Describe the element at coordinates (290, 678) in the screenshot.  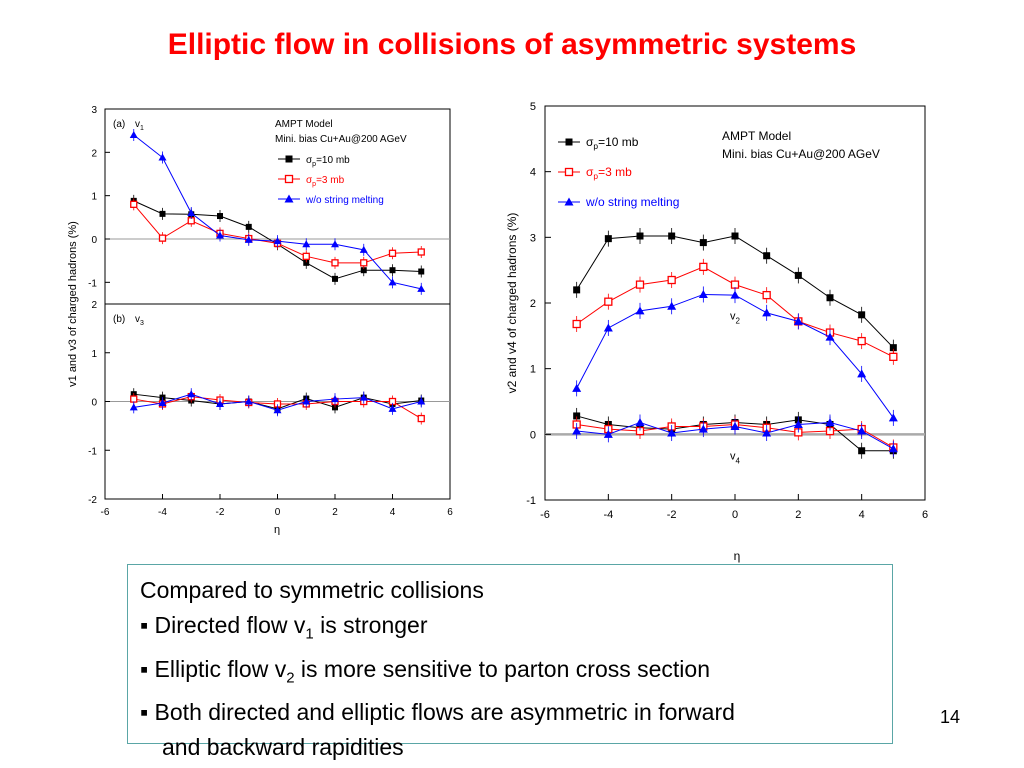
I see `bullet-2-subscript: 2` at that location.